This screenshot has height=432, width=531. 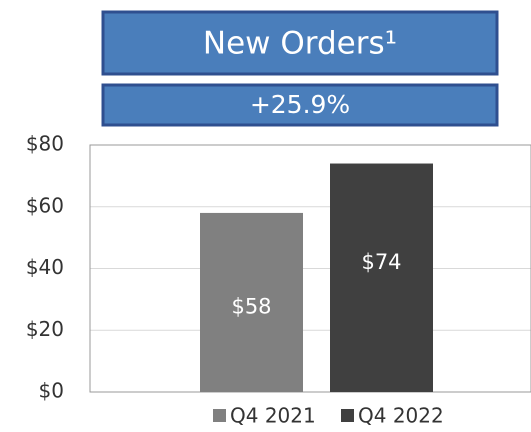 What do you see at coordinates (45, 267) in the screenshot?
I see `y-tick-label: $40` at bounding box center [45, 267].